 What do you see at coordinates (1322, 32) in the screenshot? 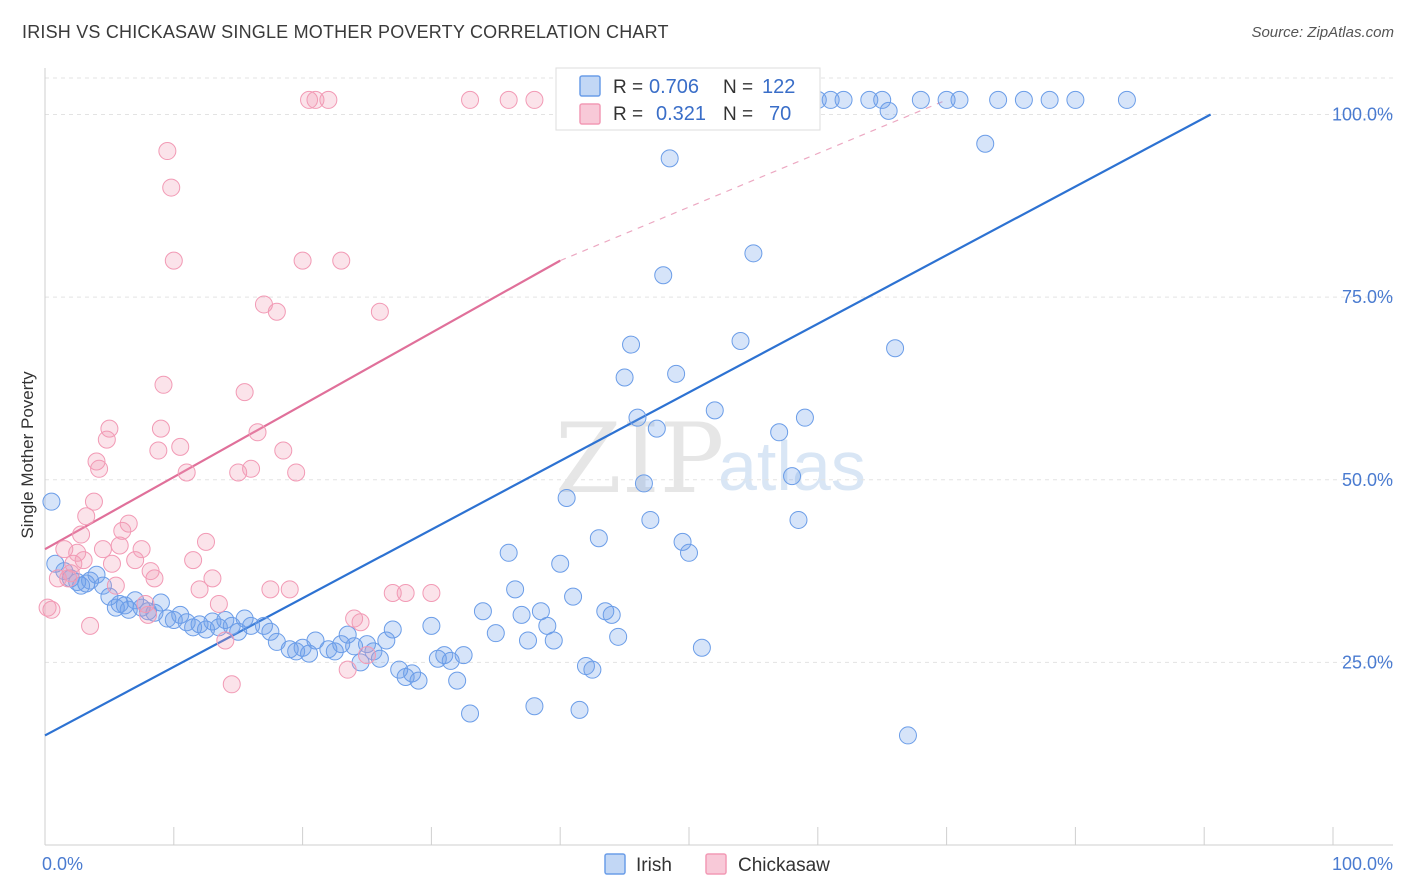
I see `source-label: Source: ZipAtlas.com` at bounding box center [1322, 32].